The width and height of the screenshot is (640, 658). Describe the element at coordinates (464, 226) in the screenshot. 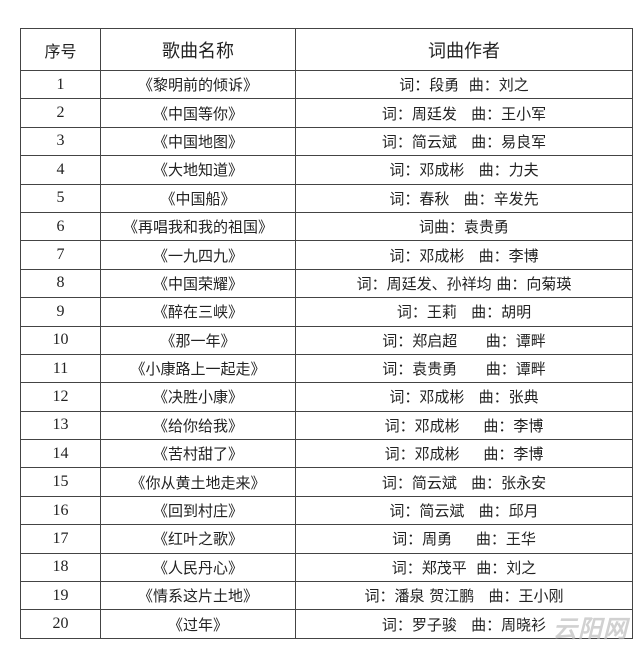

I see `song-credits: 词曲：袁贵勇` at that location.